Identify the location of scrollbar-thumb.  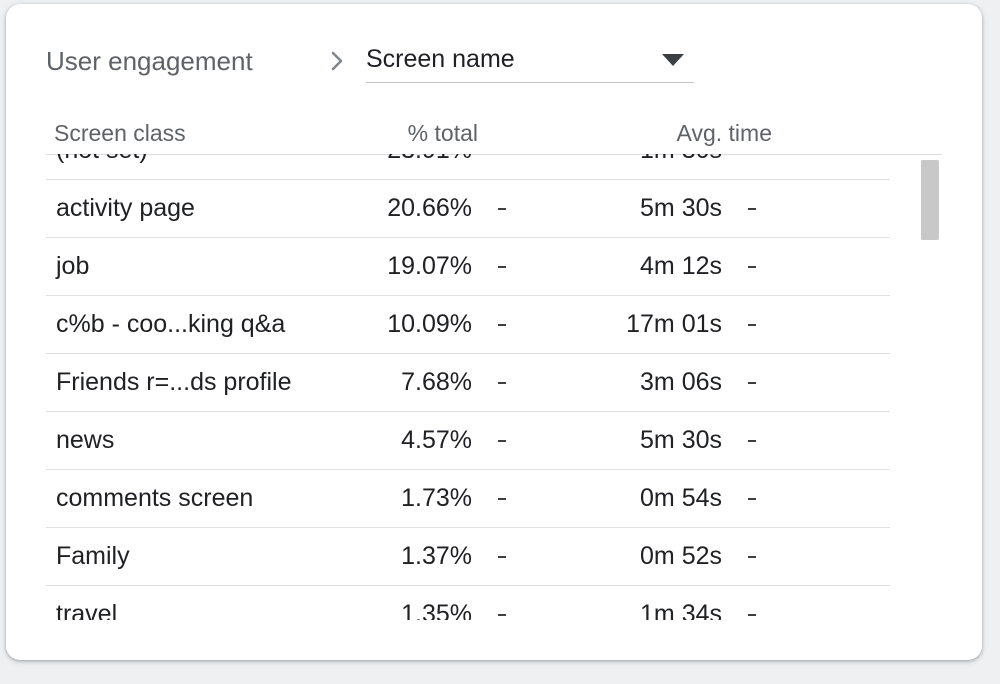
(930, 200).